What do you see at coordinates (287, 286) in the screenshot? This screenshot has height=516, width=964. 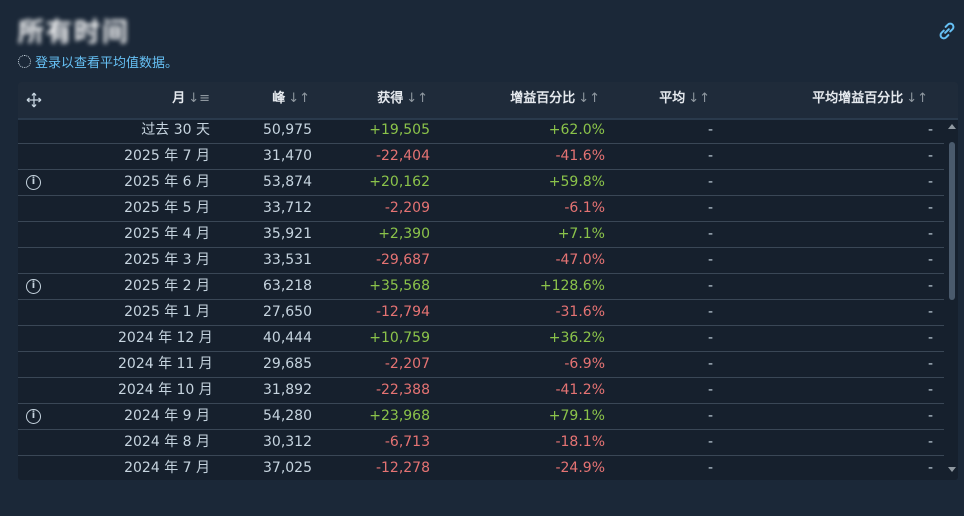 I see `cell-peak: 63,218` at bounding box center [287, 286].